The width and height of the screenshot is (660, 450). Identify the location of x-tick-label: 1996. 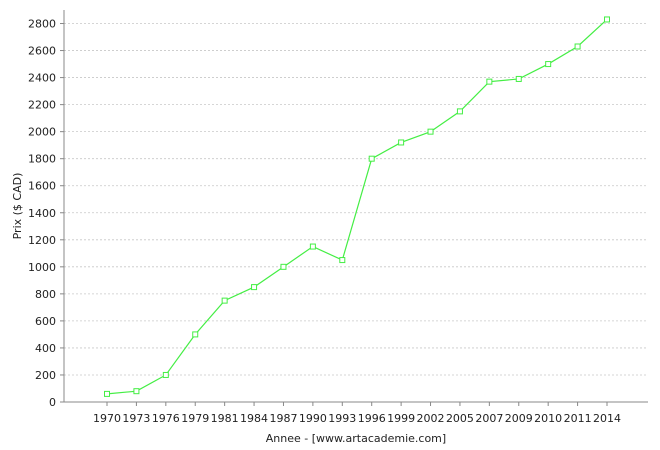
(372, 418).